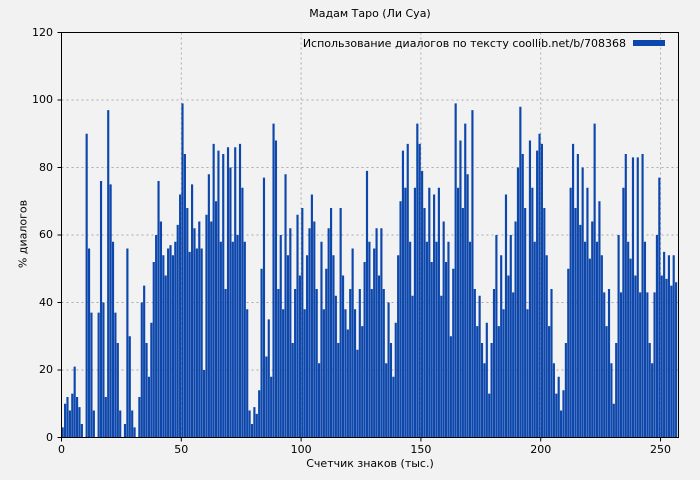 The width and height of the screenshot is (700, 480). Describe the element at coordinates (421, 449) in the screenshot. I see `x-tick-label: 150` at that location.